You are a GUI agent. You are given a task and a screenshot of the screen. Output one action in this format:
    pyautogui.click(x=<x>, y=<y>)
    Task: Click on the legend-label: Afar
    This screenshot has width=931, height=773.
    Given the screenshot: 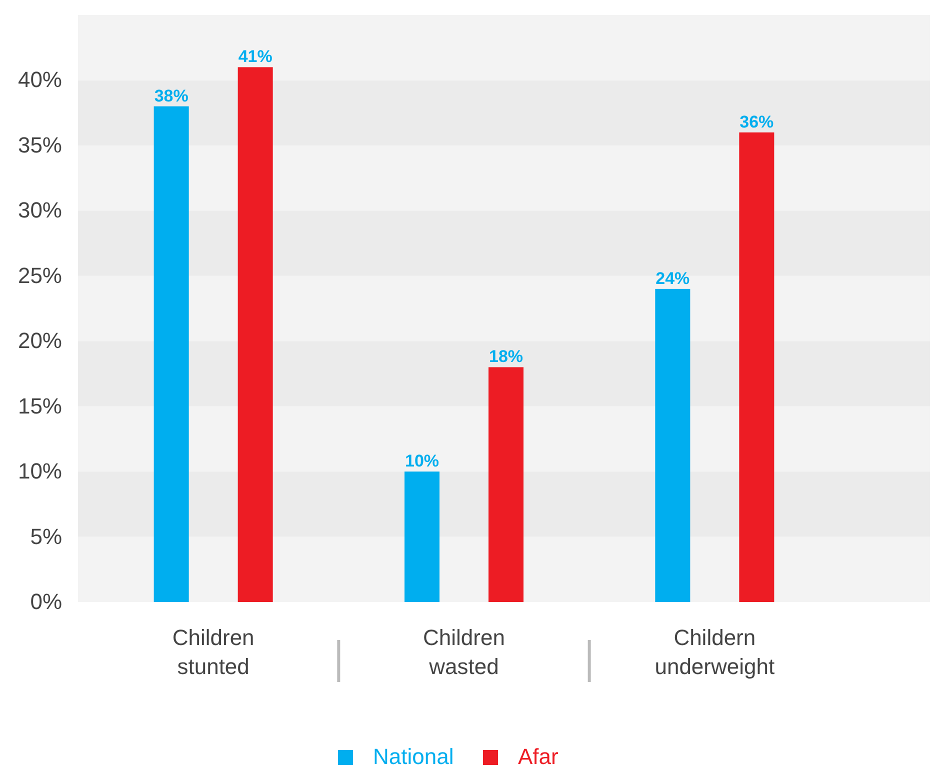 What is the action you would take?
    pyautogui.click(x=538, y=756)
    